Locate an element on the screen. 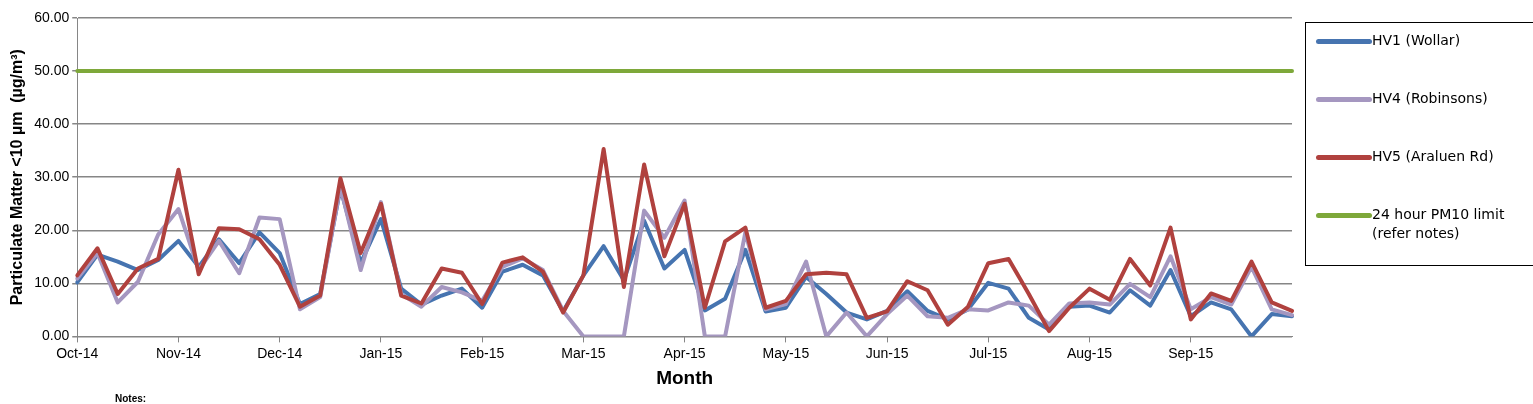 The image size is (1533, 404). y-tick-label: 40.00 is located at coordinates (52, 122).